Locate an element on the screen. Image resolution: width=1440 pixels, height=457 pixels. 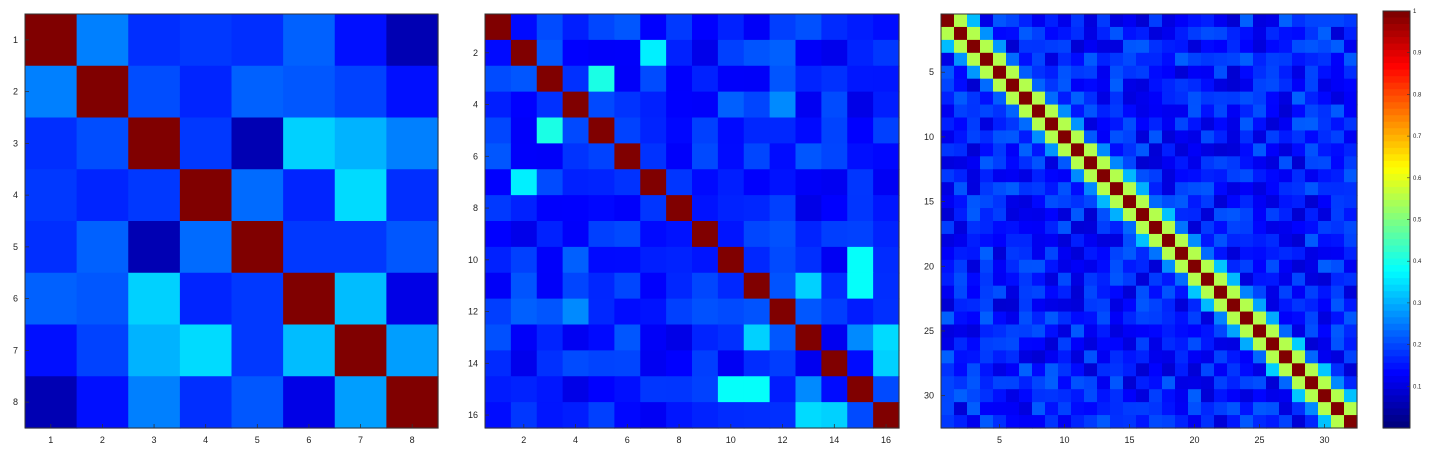
colorbar-tick-label: 1 is located at coordinates (1415, 12).